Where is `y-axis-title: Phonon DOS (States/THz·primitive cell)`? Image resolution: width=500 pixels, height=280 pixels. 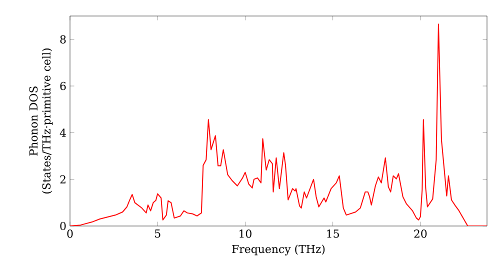 y-axis-title: Phonon DOS (States/THz·primitive cell) is located at coordinates (41, 121).